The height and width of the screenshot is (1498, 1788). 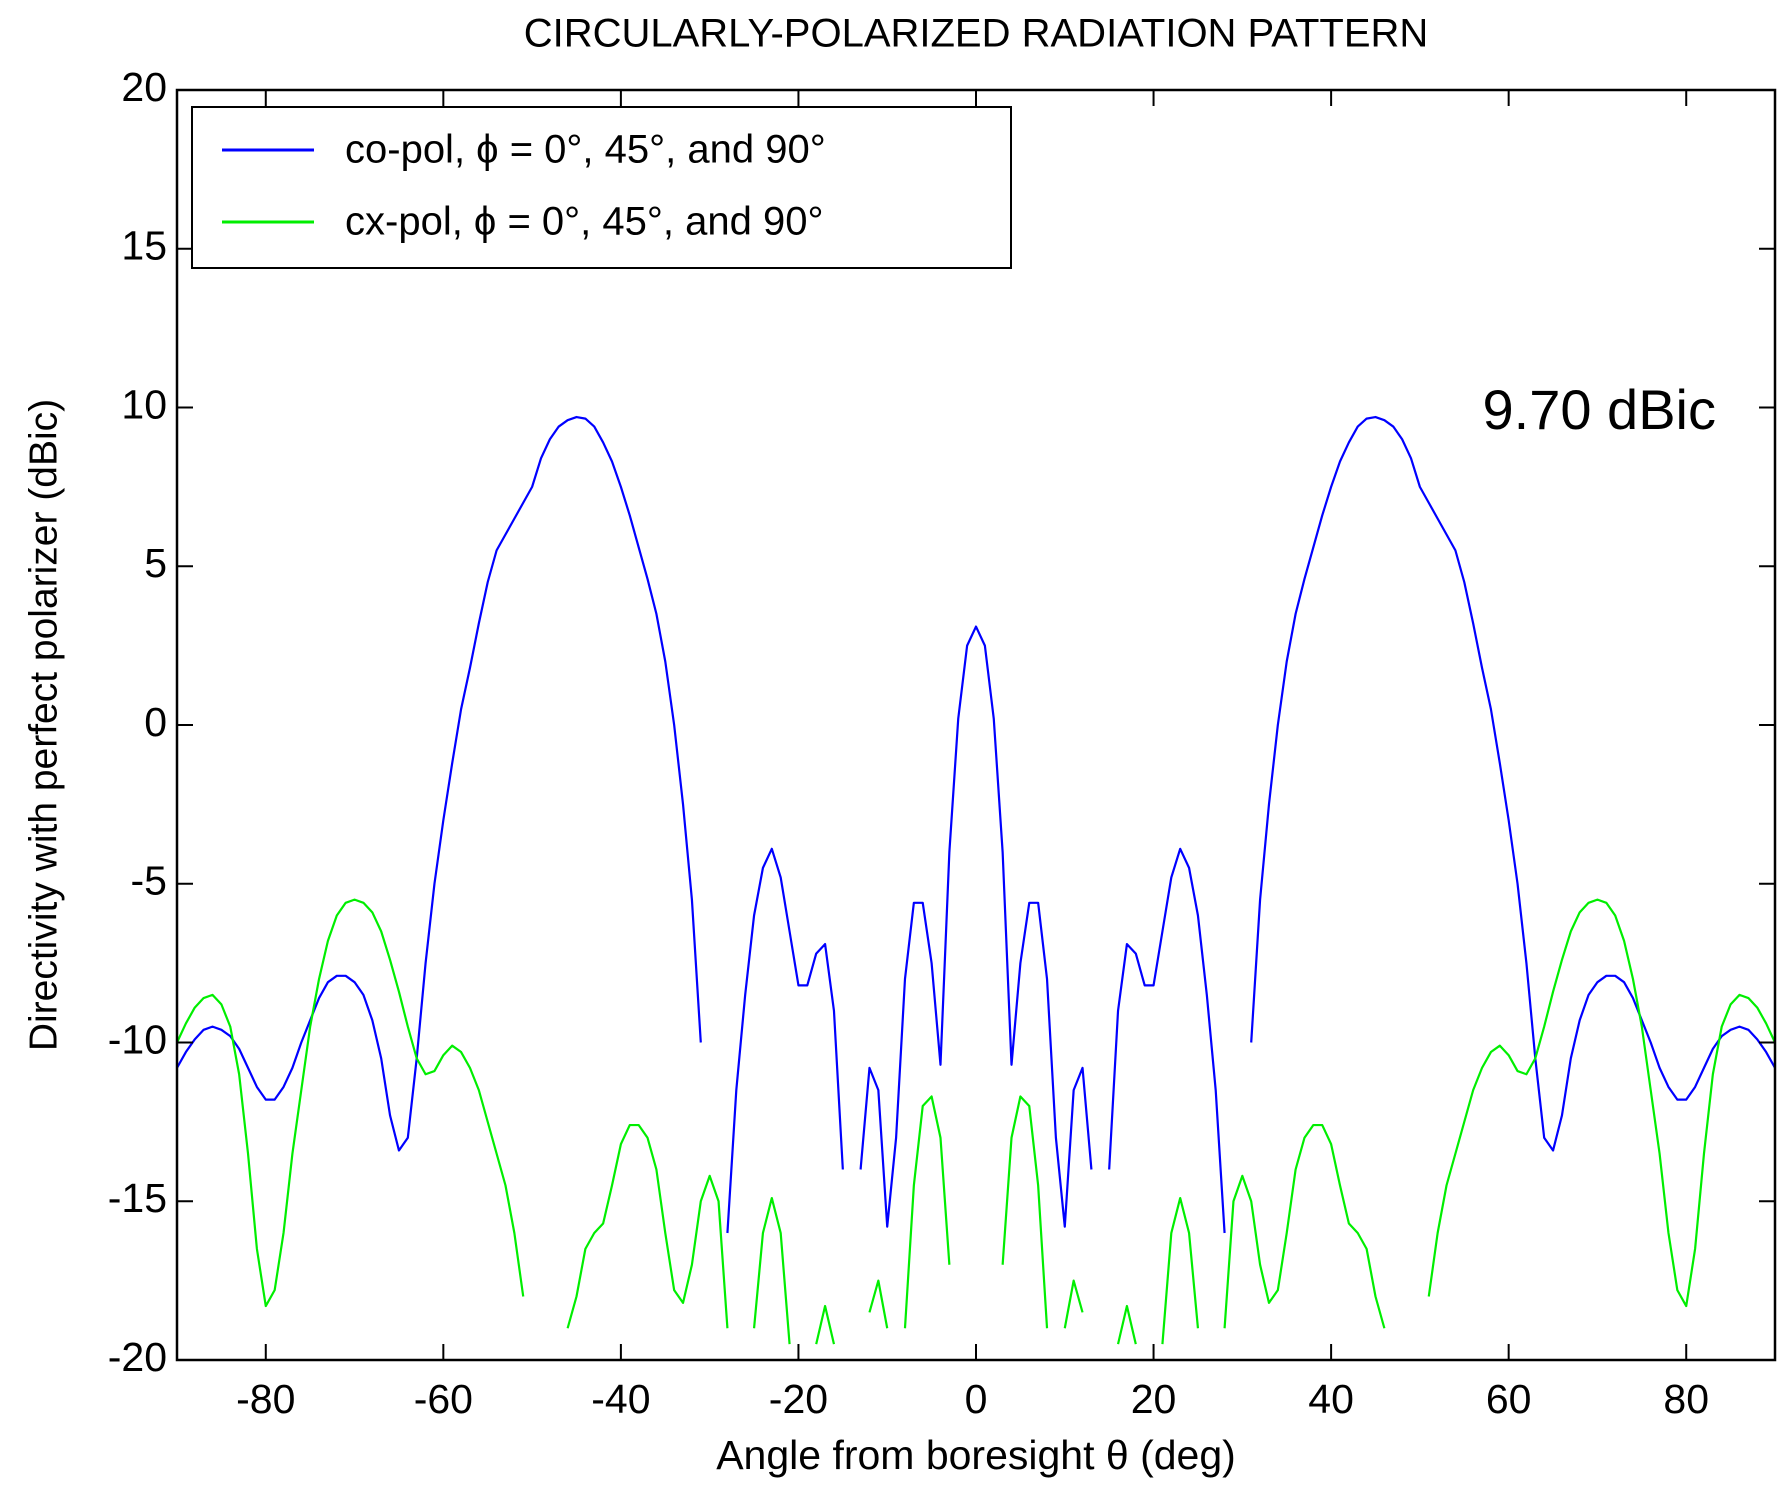 I want to click on x-tick-label: 40, so click(x=1331, y=1399).